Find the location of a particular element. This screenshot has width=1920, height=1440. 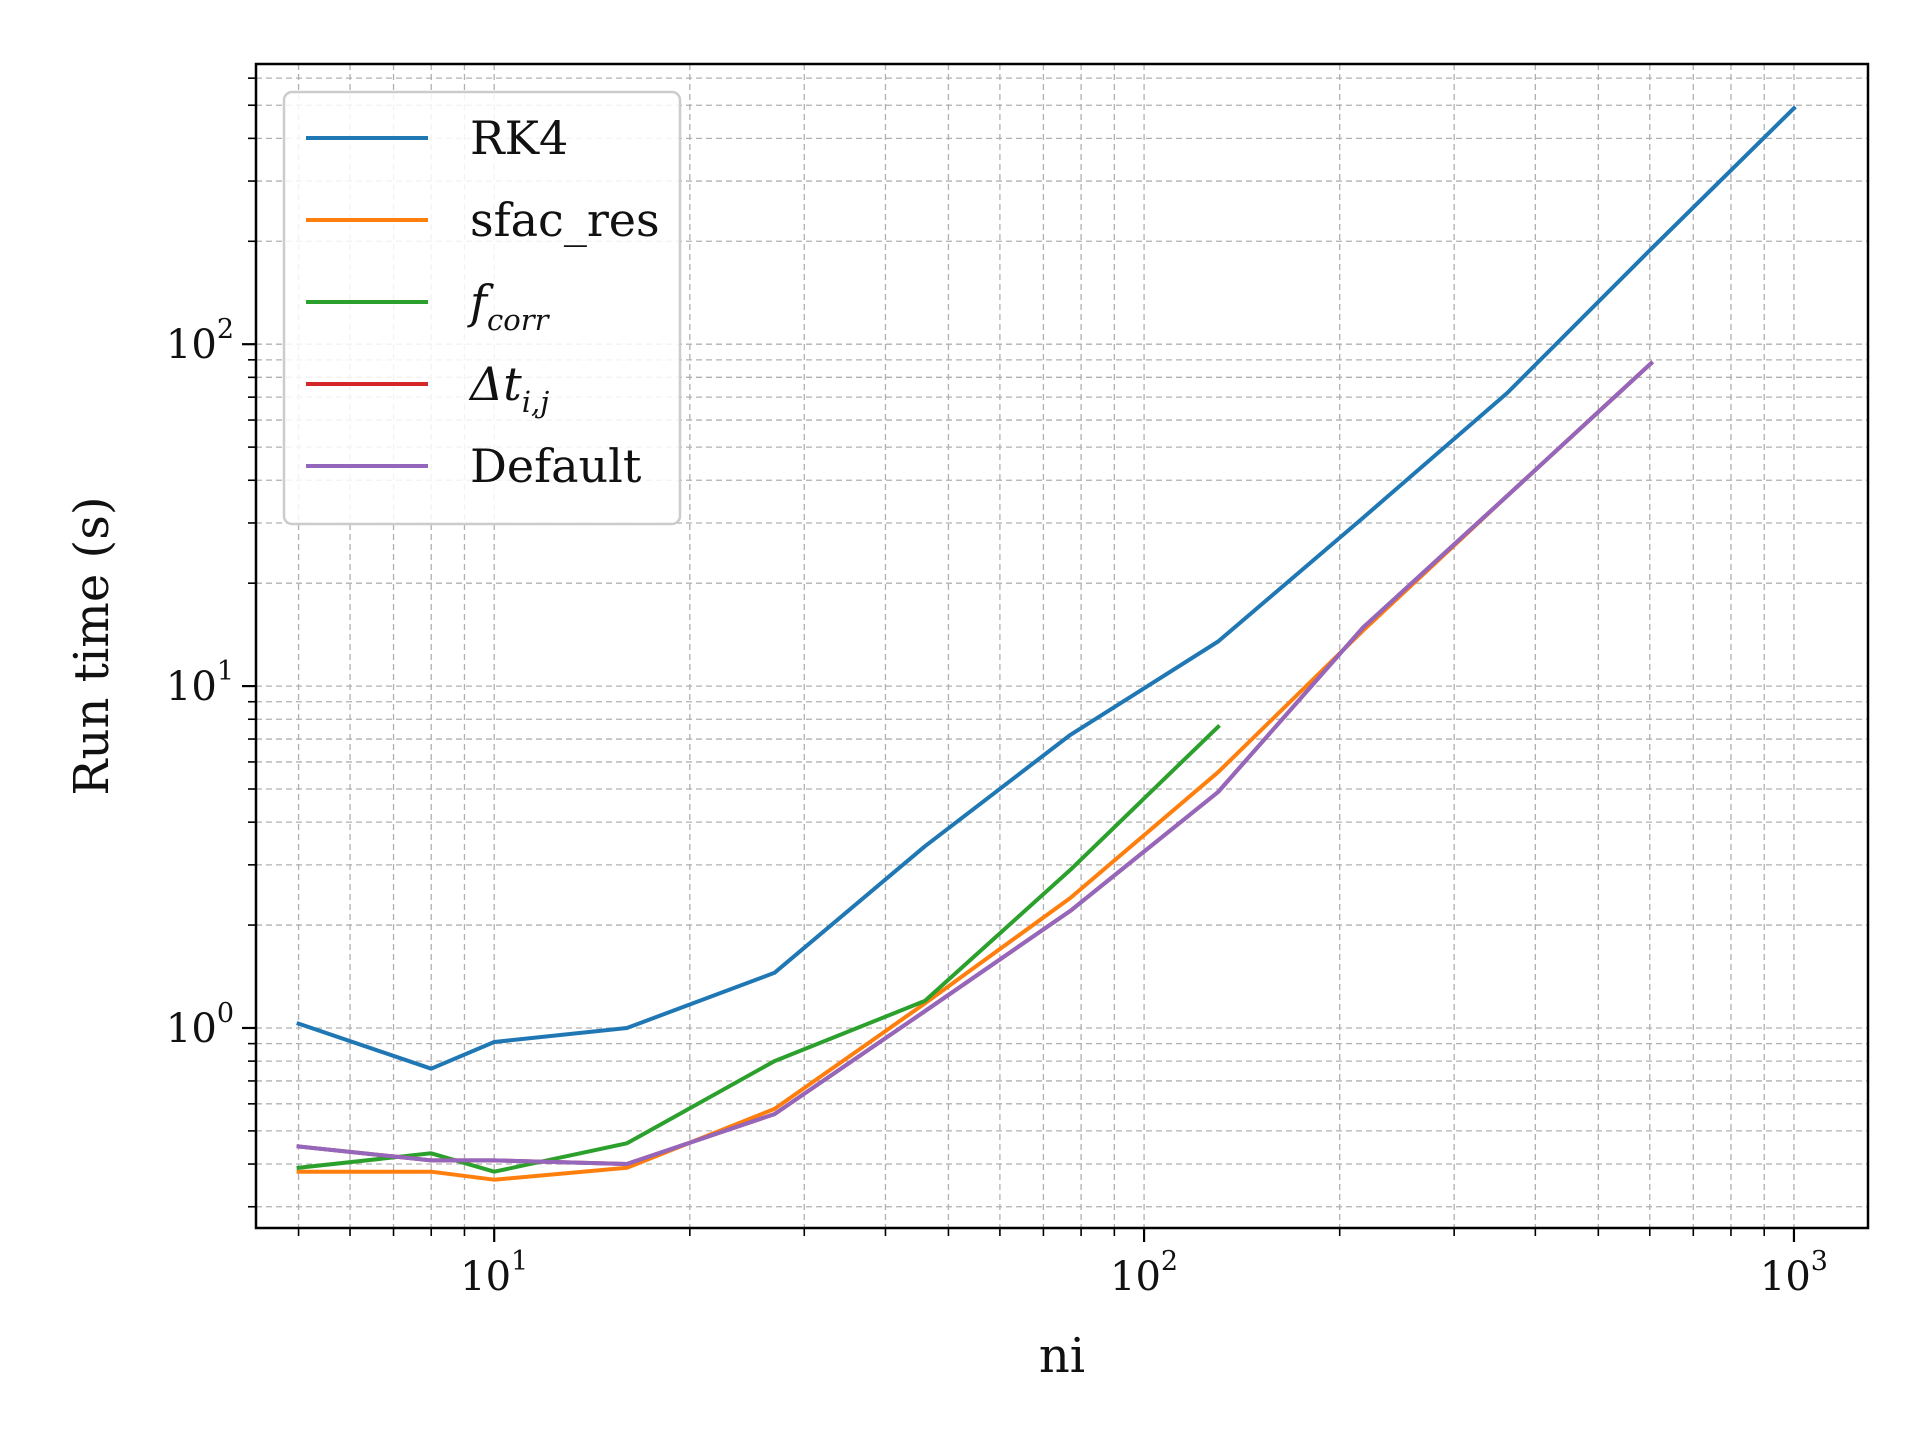

y-tick-label: 10² is located at coordinates (200, 341).